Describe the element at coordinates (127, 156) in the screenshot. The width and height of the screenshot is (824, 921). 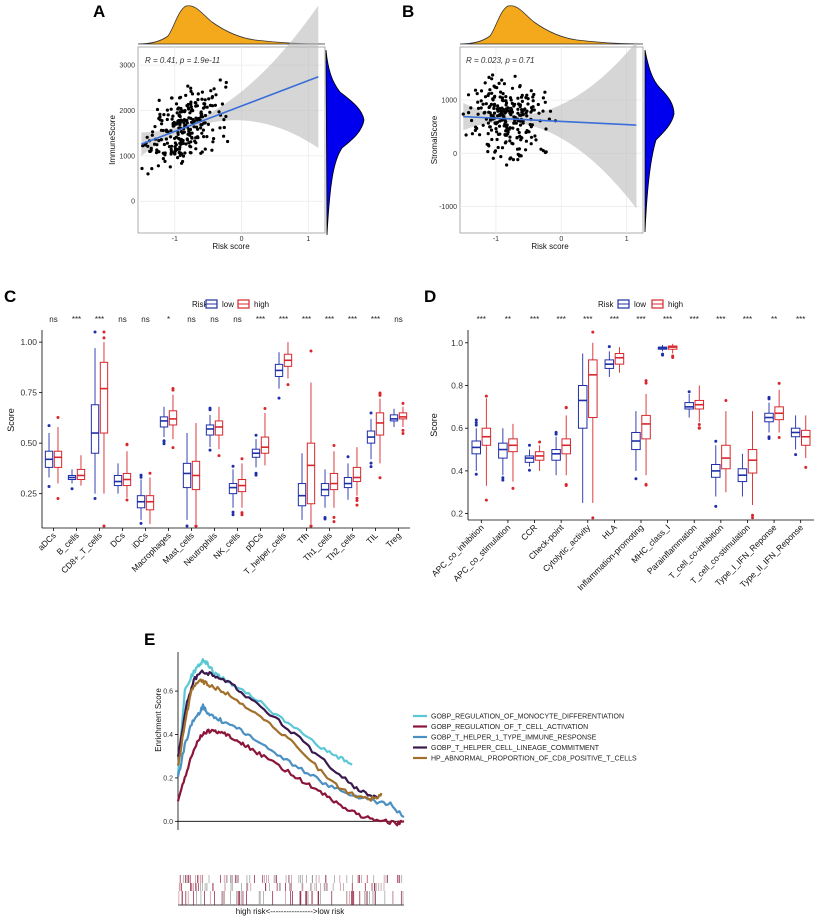
I see `panel-a-ytick: 1000` at that location.